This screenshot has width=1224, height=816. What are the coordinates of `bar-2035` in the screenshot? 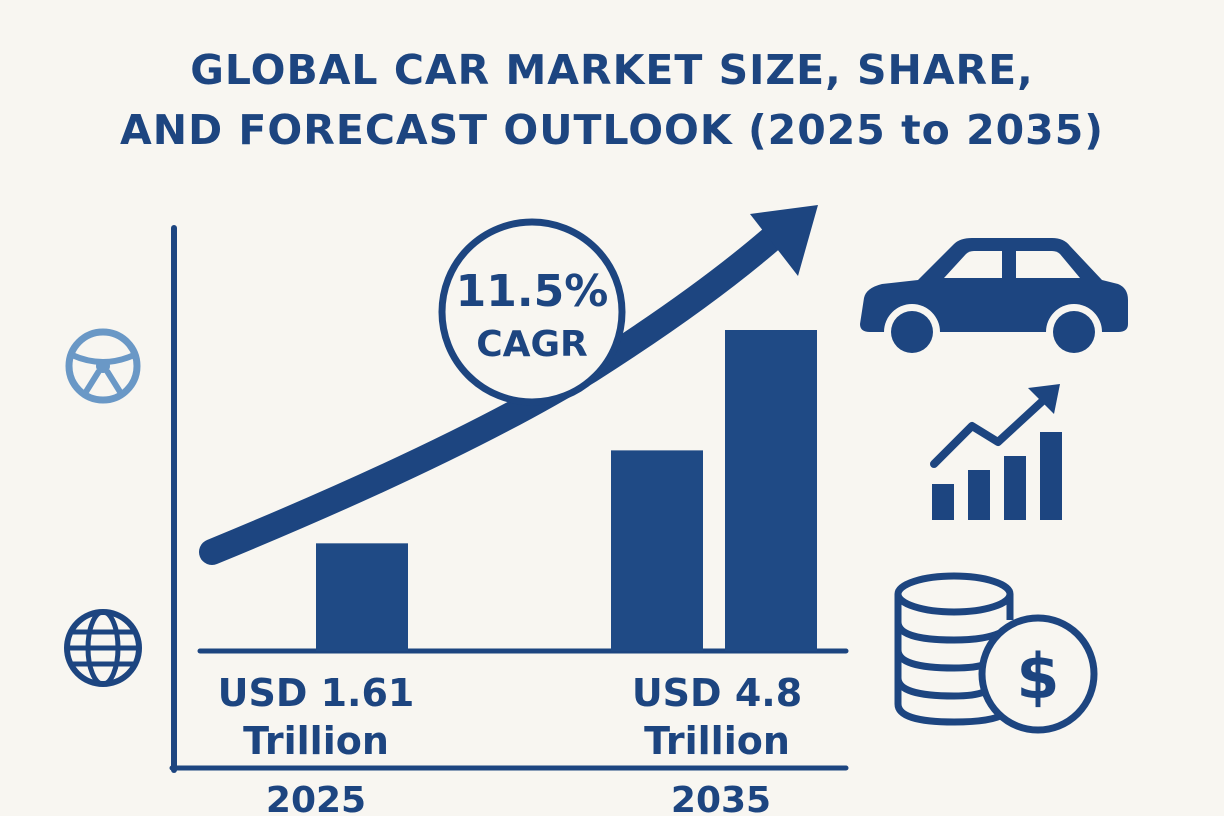 It's located at (771, 490).